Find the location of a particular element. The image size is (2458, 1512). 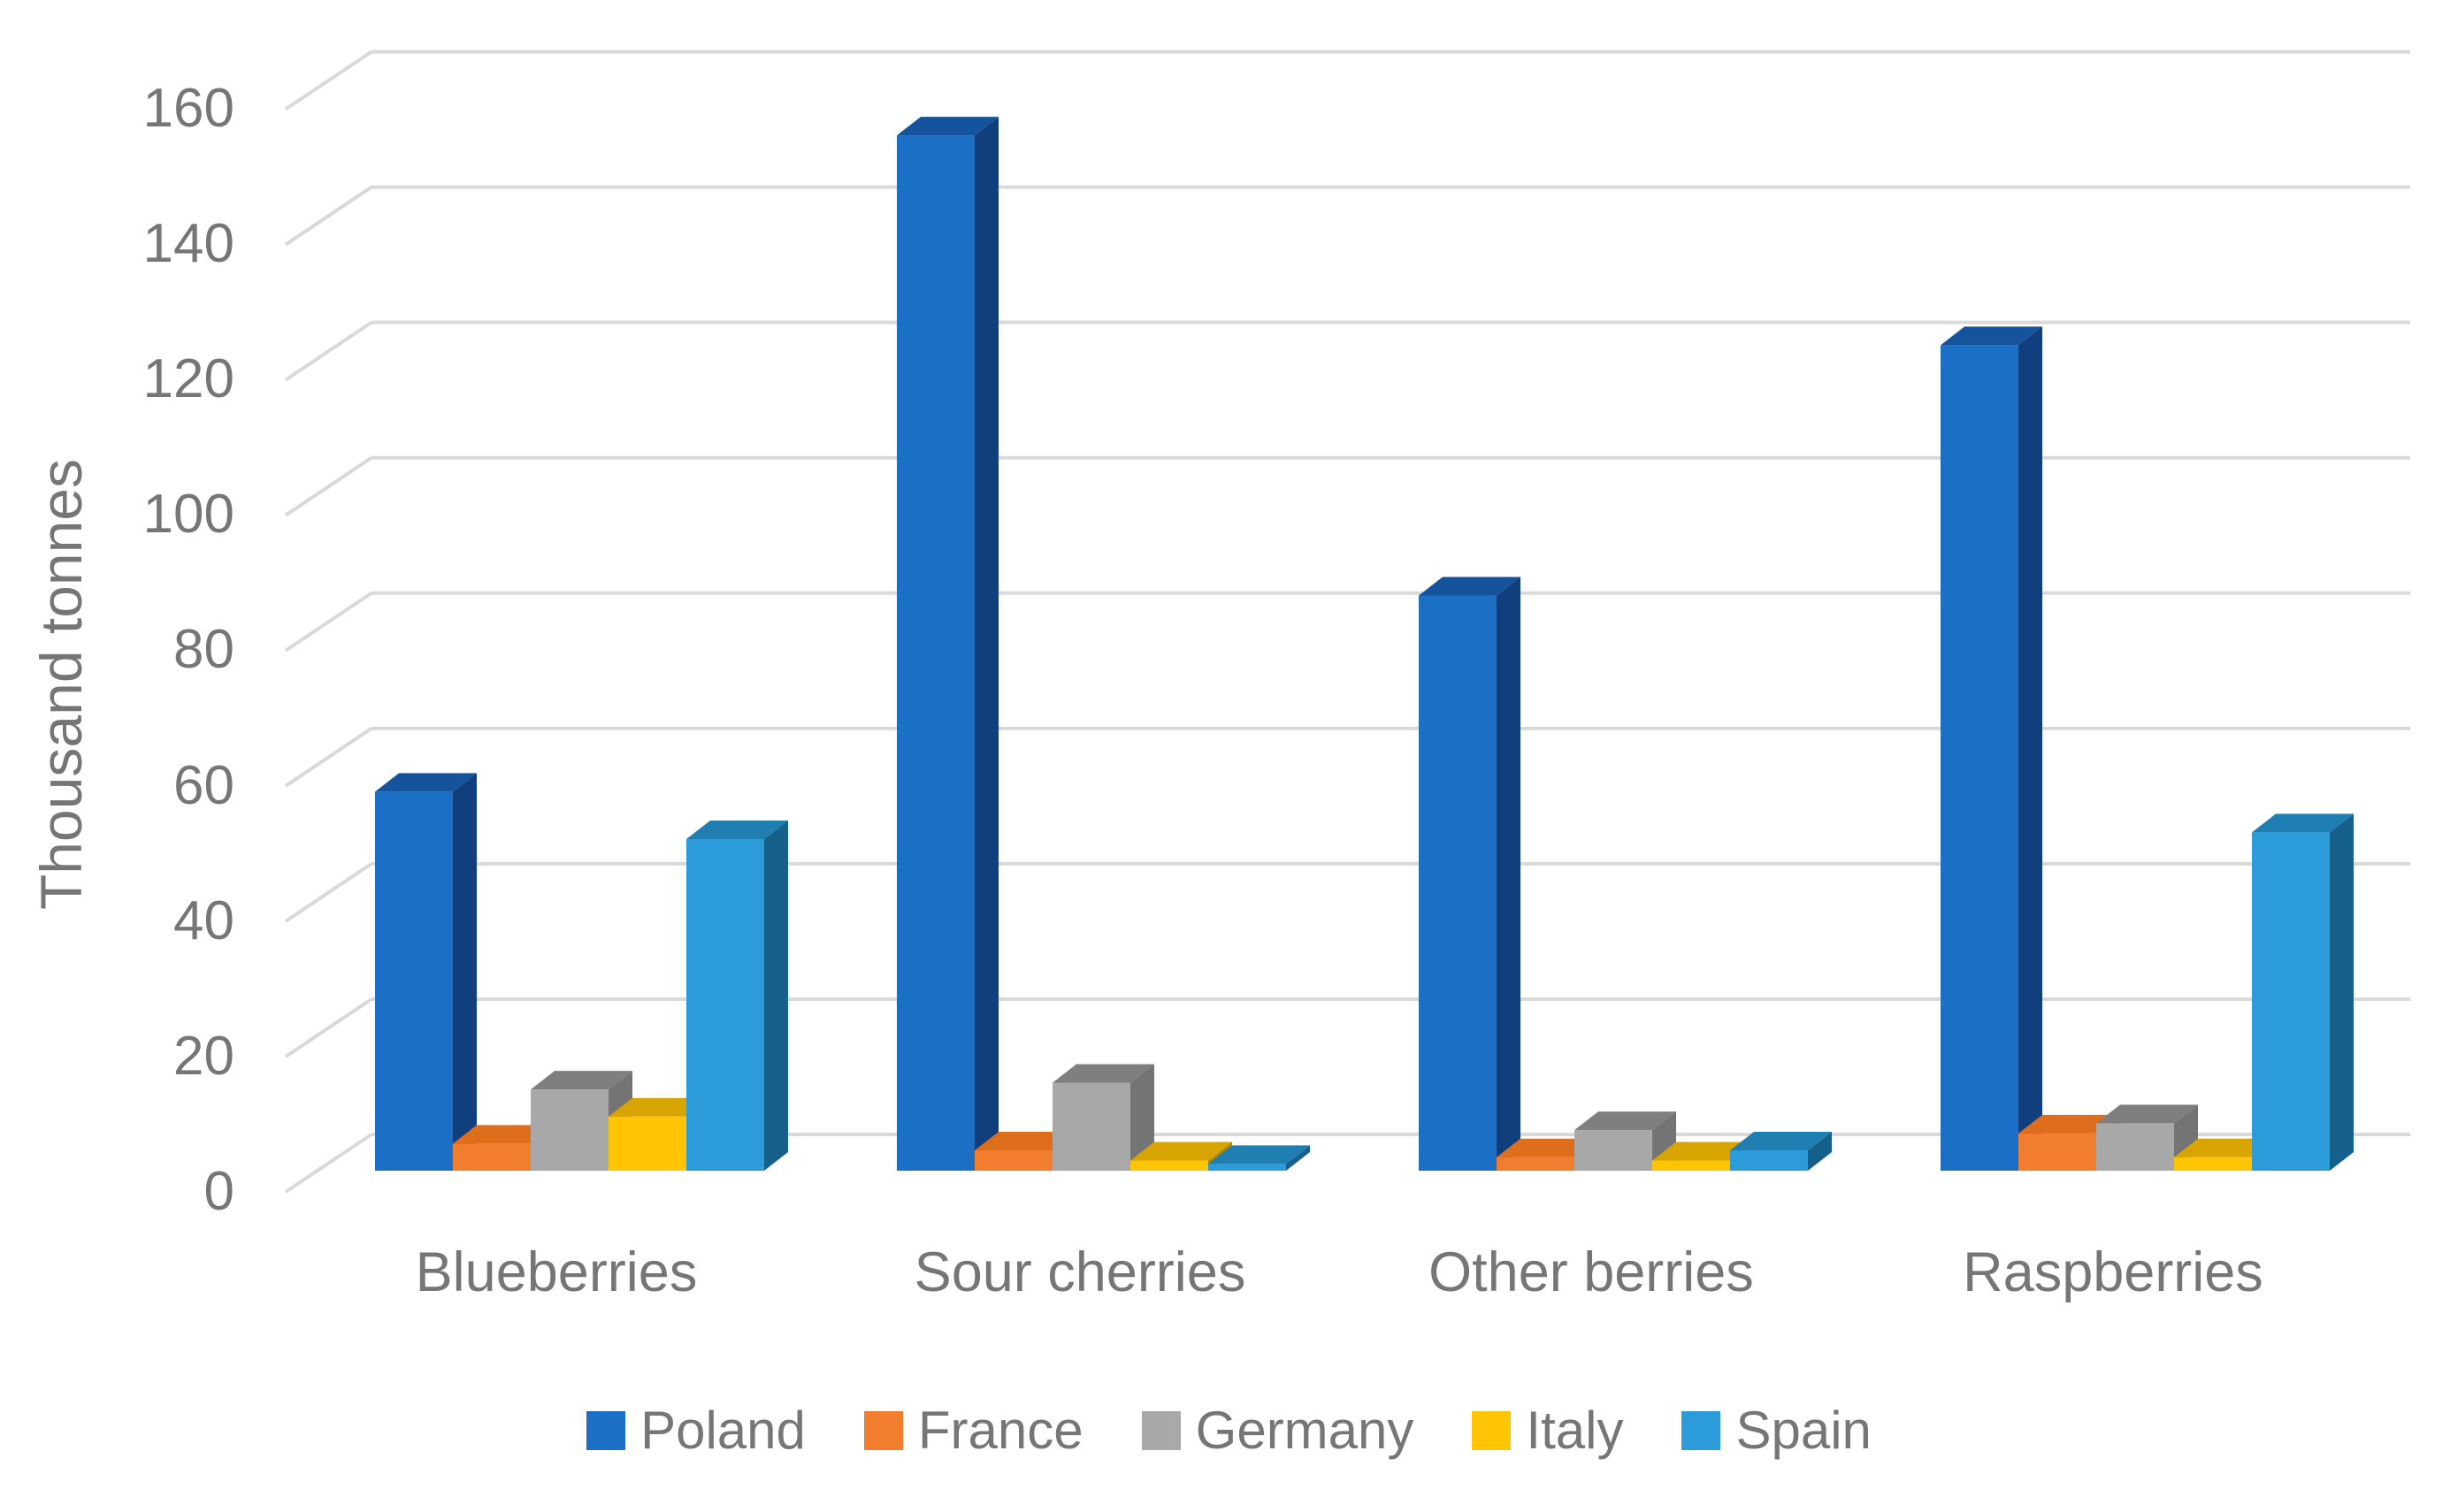

legend-item-poland: Poland is located at coordinates (696, 1430).